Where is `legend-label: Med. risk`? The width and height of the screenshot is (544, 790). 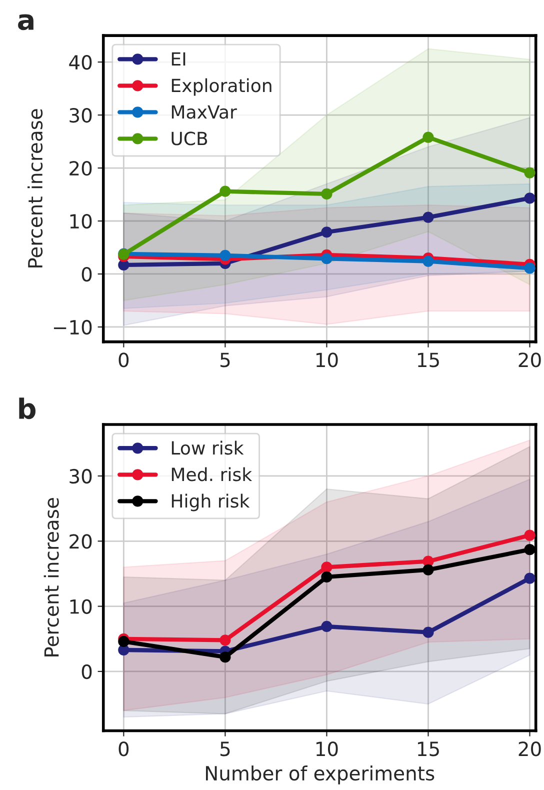 legend-label: Med. risk is located at coordinates (212, 474).